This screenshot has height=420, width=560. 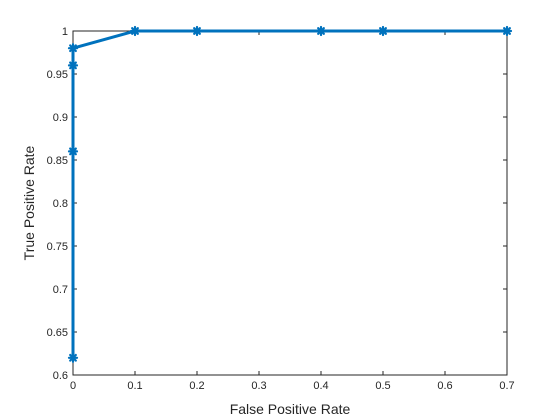 What do you see at coordinates (60, 290) in the screenshot?
I see `y-tick-label: 0.7` at bounding box center [60, 290].